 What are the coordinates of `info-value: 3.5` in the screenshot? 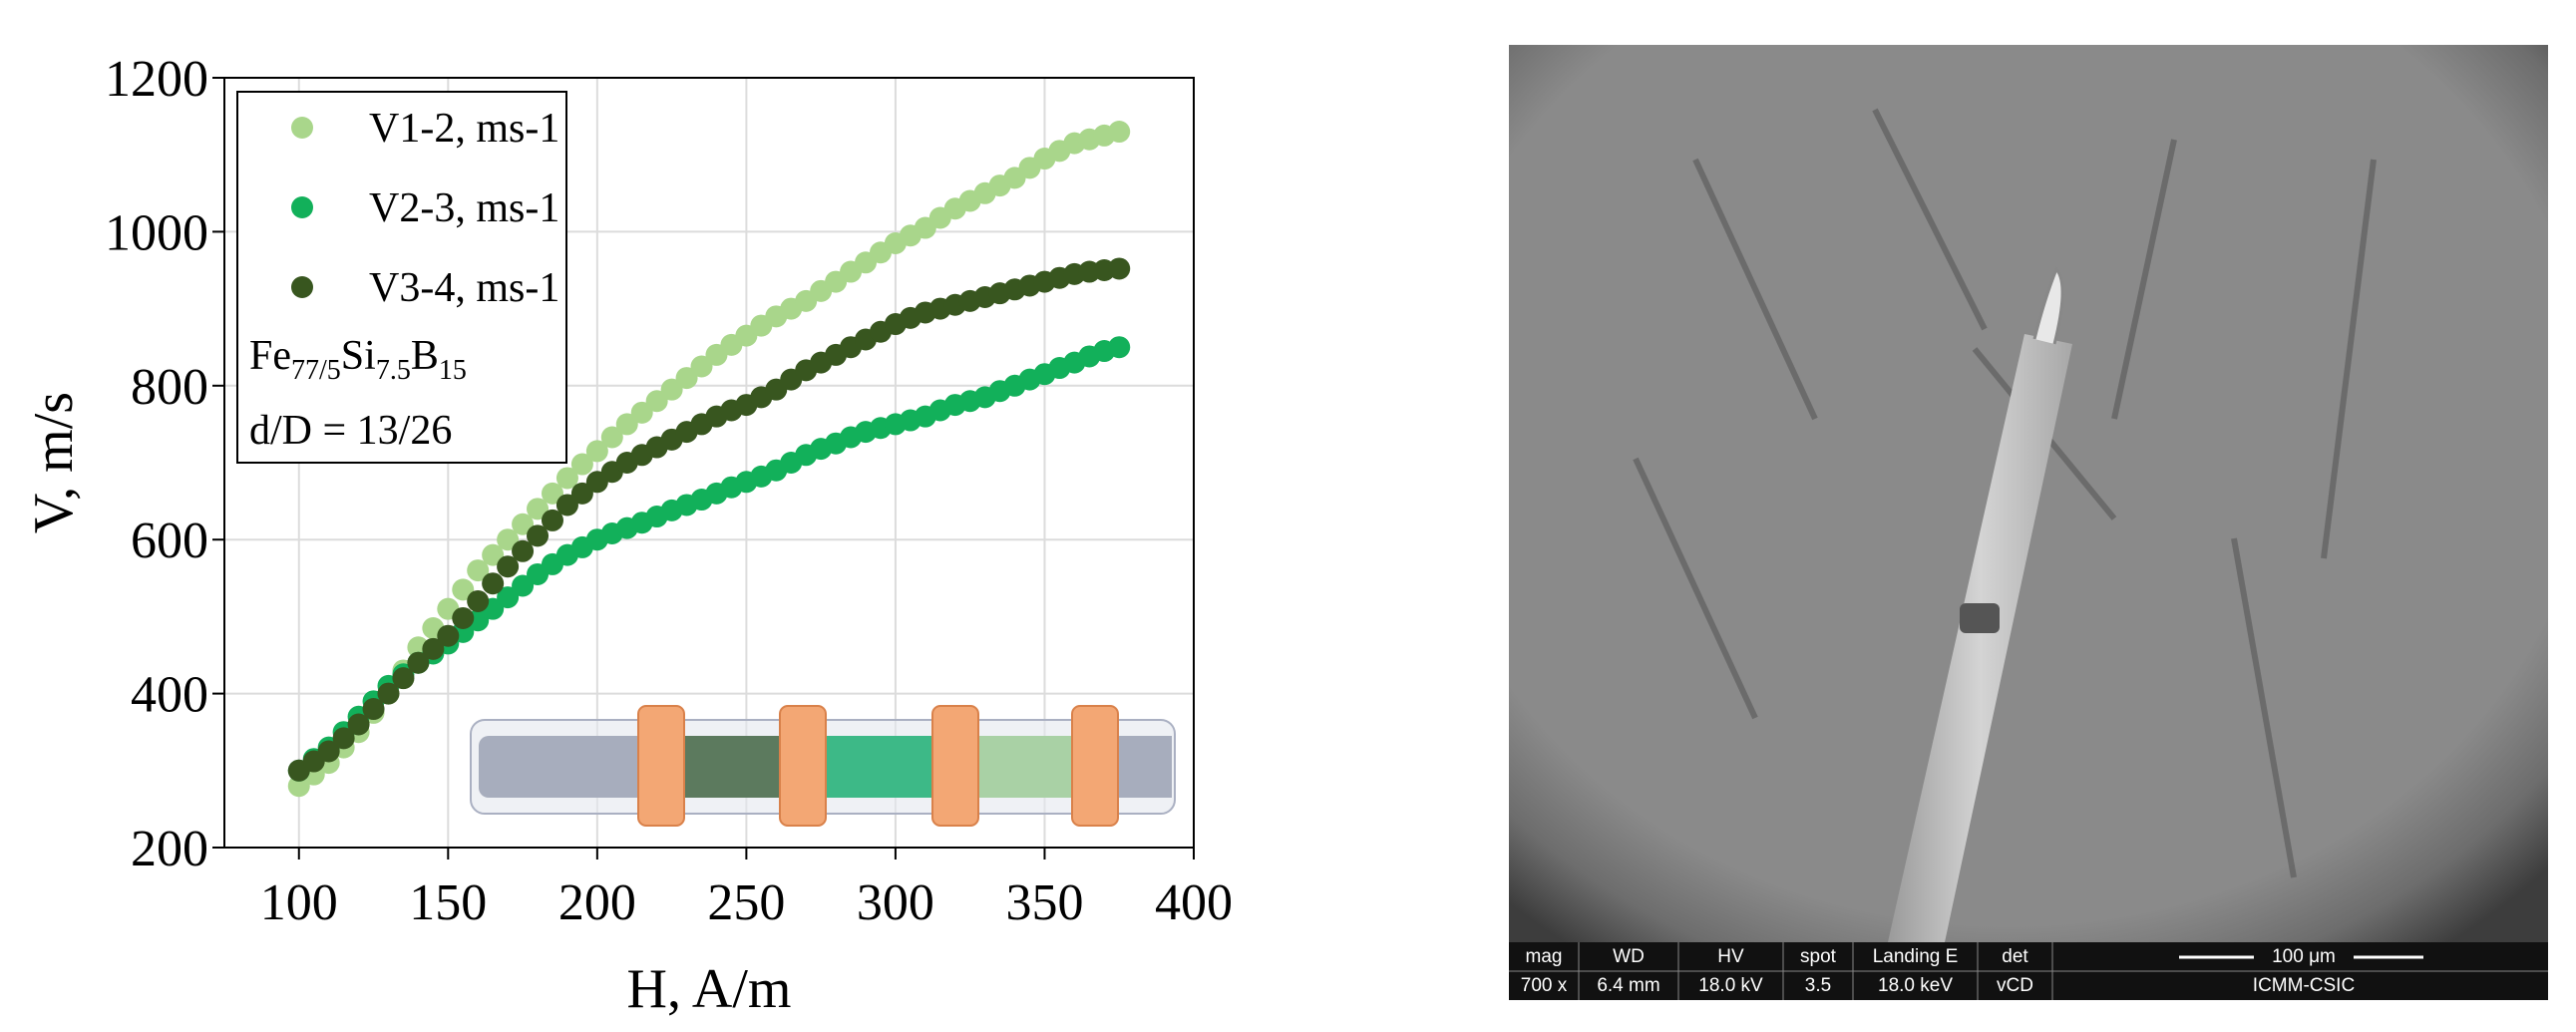 It's located at (1818, 986).